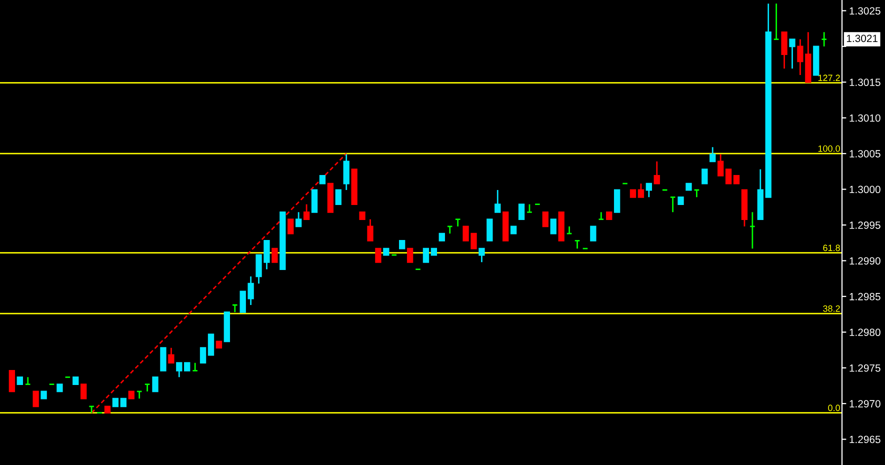 Image resolution: width=885 pixels, height=465 pixels. Describe the element at coordinates (862, 38) in the screenshot. I see `text: 1.3021` at that location.